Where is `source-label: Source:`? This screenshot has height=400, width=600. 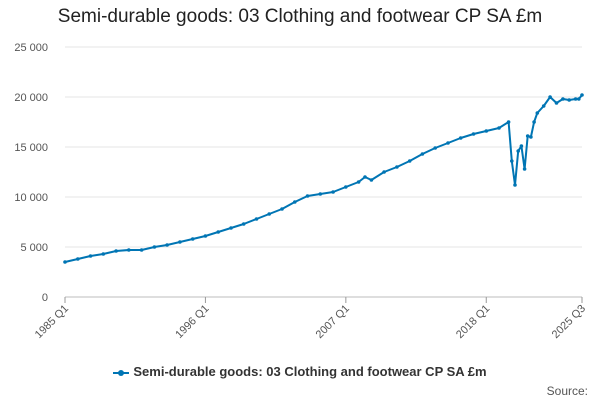
source-label: Source: is located at coordinates (567, 391).